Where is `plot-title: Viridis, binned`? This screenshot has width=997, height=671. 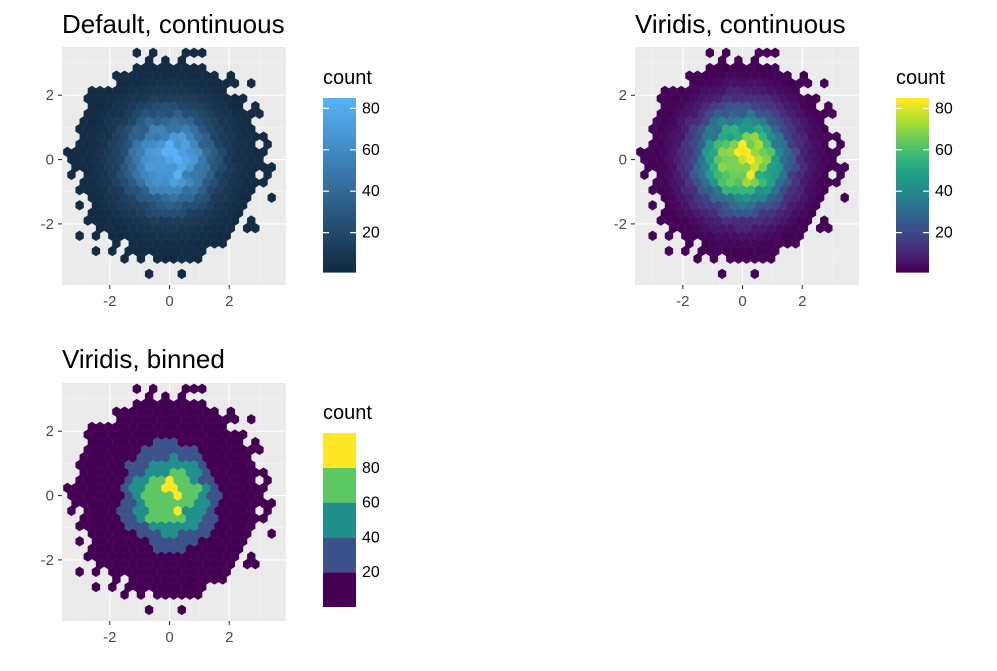
plot-title: Viridis, binned is located at coordinates (143, 359).